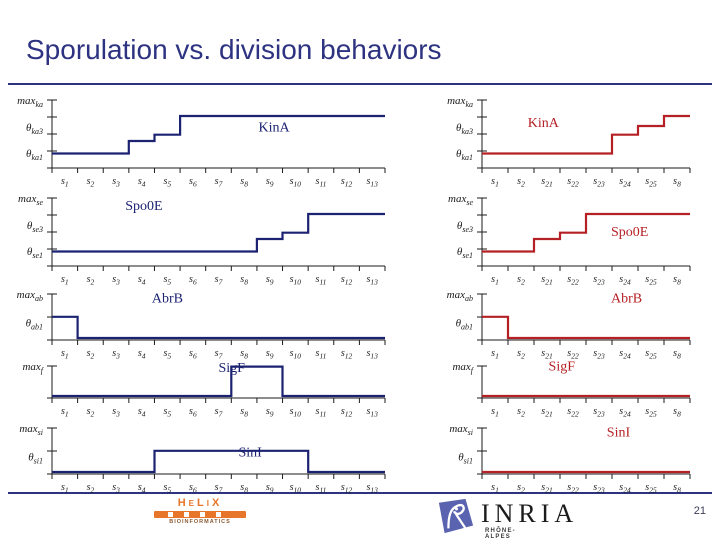 This screenshot has width=720, height=540. What do you see at coordinates (193, 182) in the screenshot?
I see `x-tick-label: s6` at bounding box center [193, 182].